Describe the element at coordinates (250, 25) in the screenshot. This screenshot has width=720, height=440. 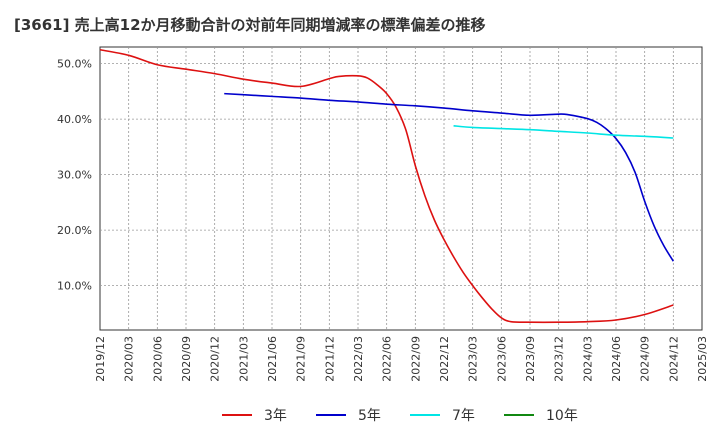
I see `chart-title: [3661] 売上高12か月移動合計の対前年同期増減率の標準偏差の推移` at that location.